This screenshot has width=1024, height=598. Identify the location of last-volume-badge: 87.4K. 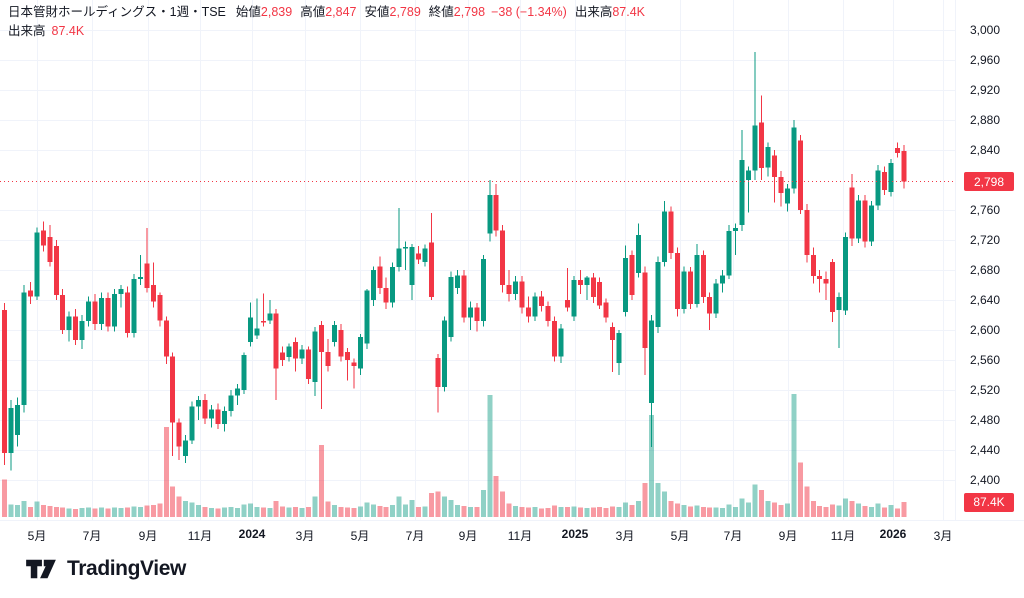
(989, 502).